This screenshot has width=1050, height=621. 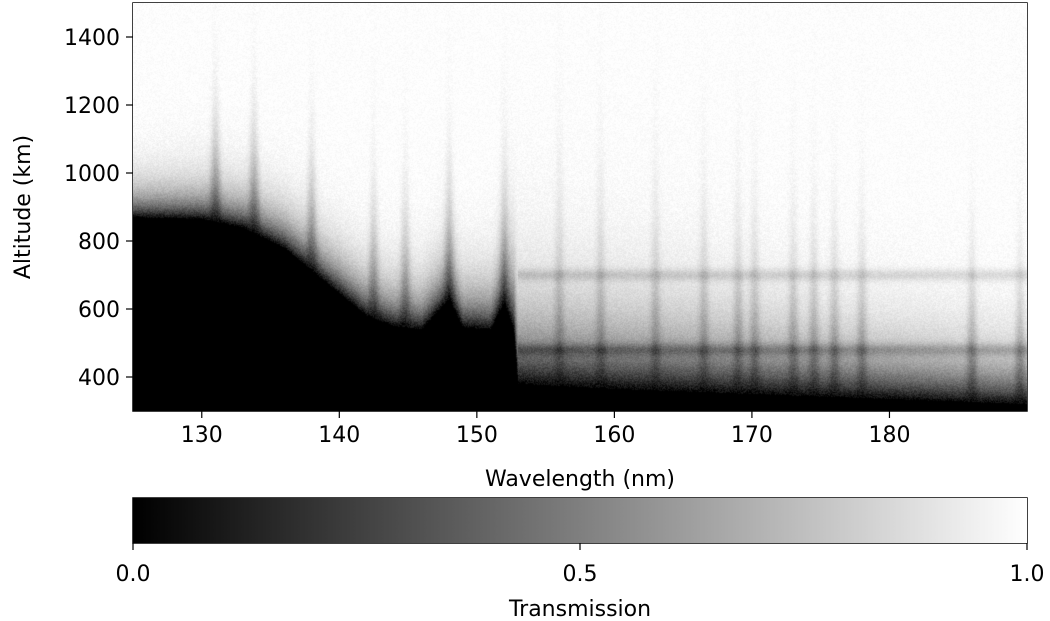 I want to click on x-tick-label: 170, so click(x=752, y=435).